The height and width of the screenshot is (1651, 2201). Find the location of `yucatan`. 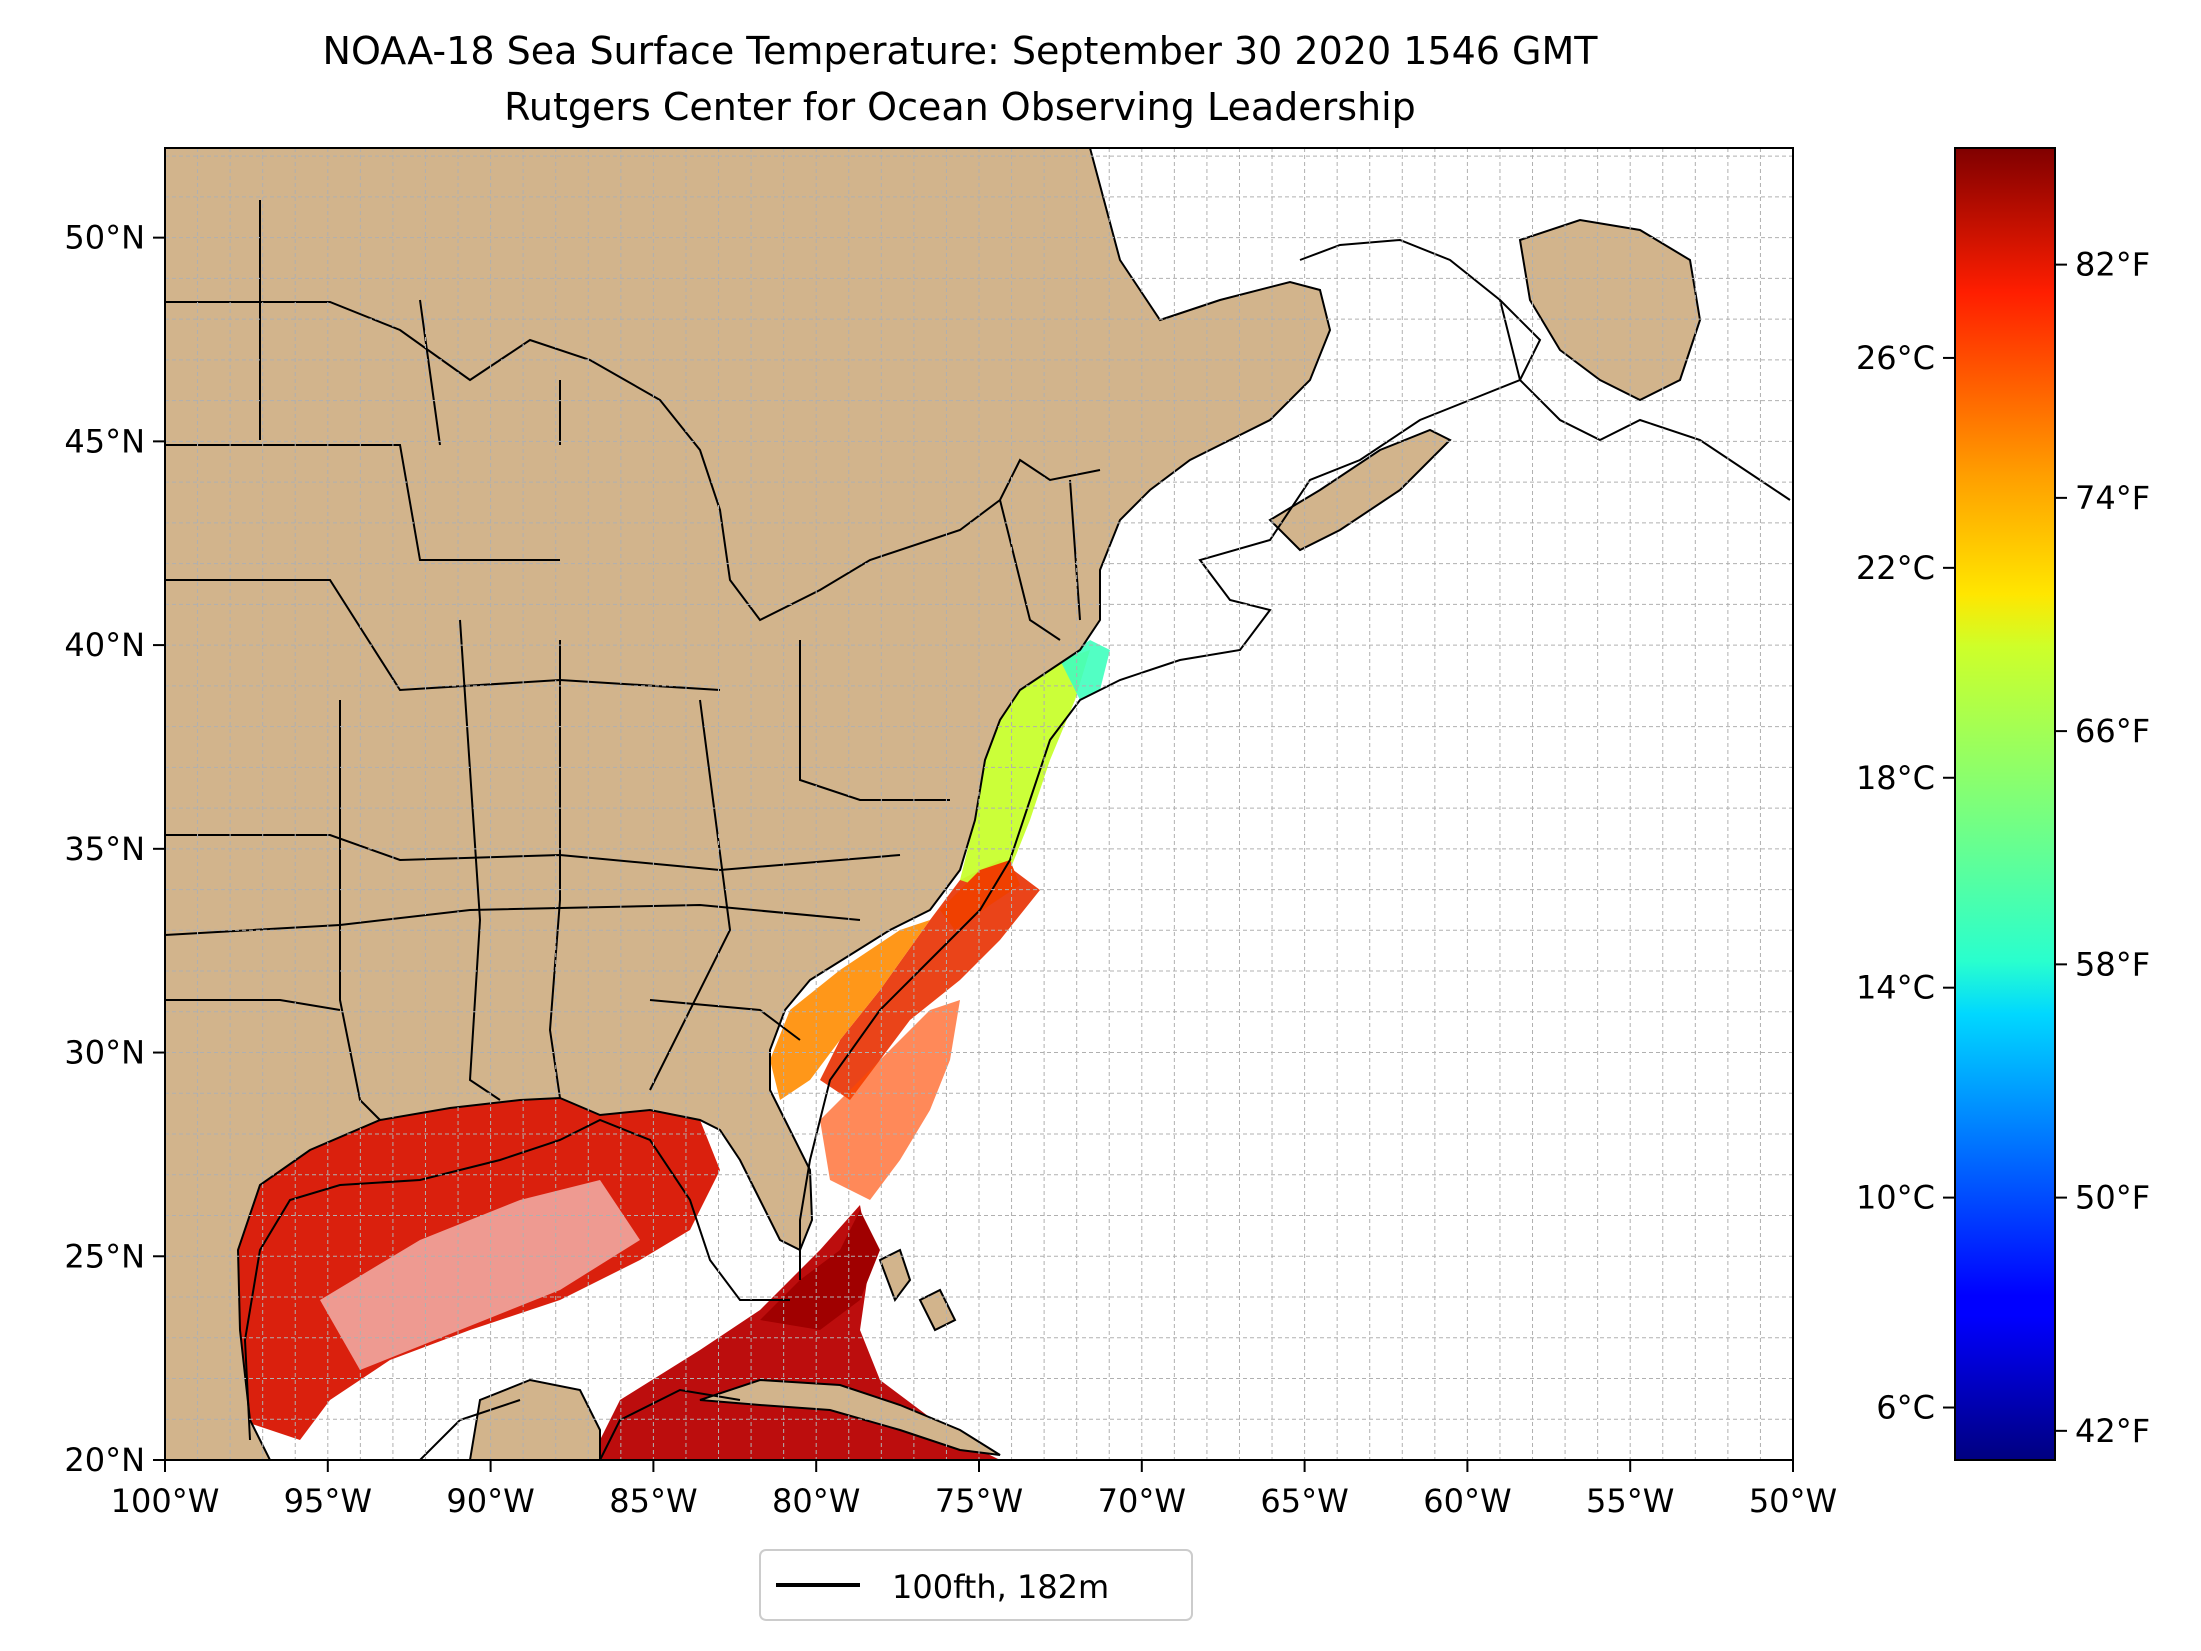

yucatan is located at coordinates (534, 1419).